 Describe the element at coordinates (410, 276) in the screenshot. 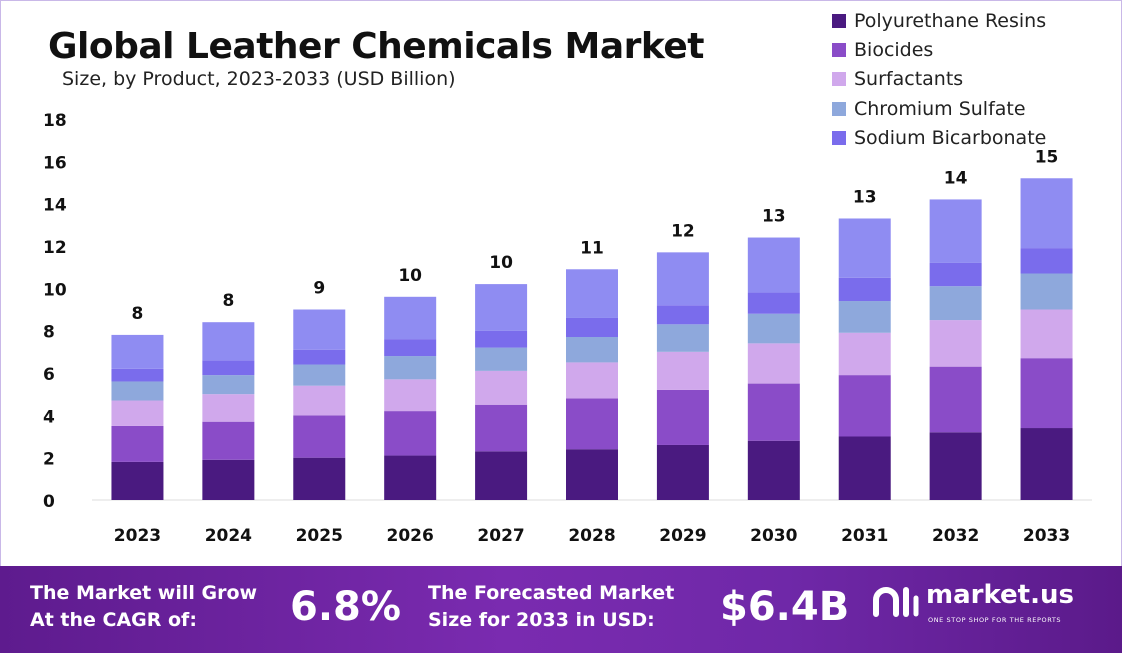

I see `total-data-label: 10` at that location.